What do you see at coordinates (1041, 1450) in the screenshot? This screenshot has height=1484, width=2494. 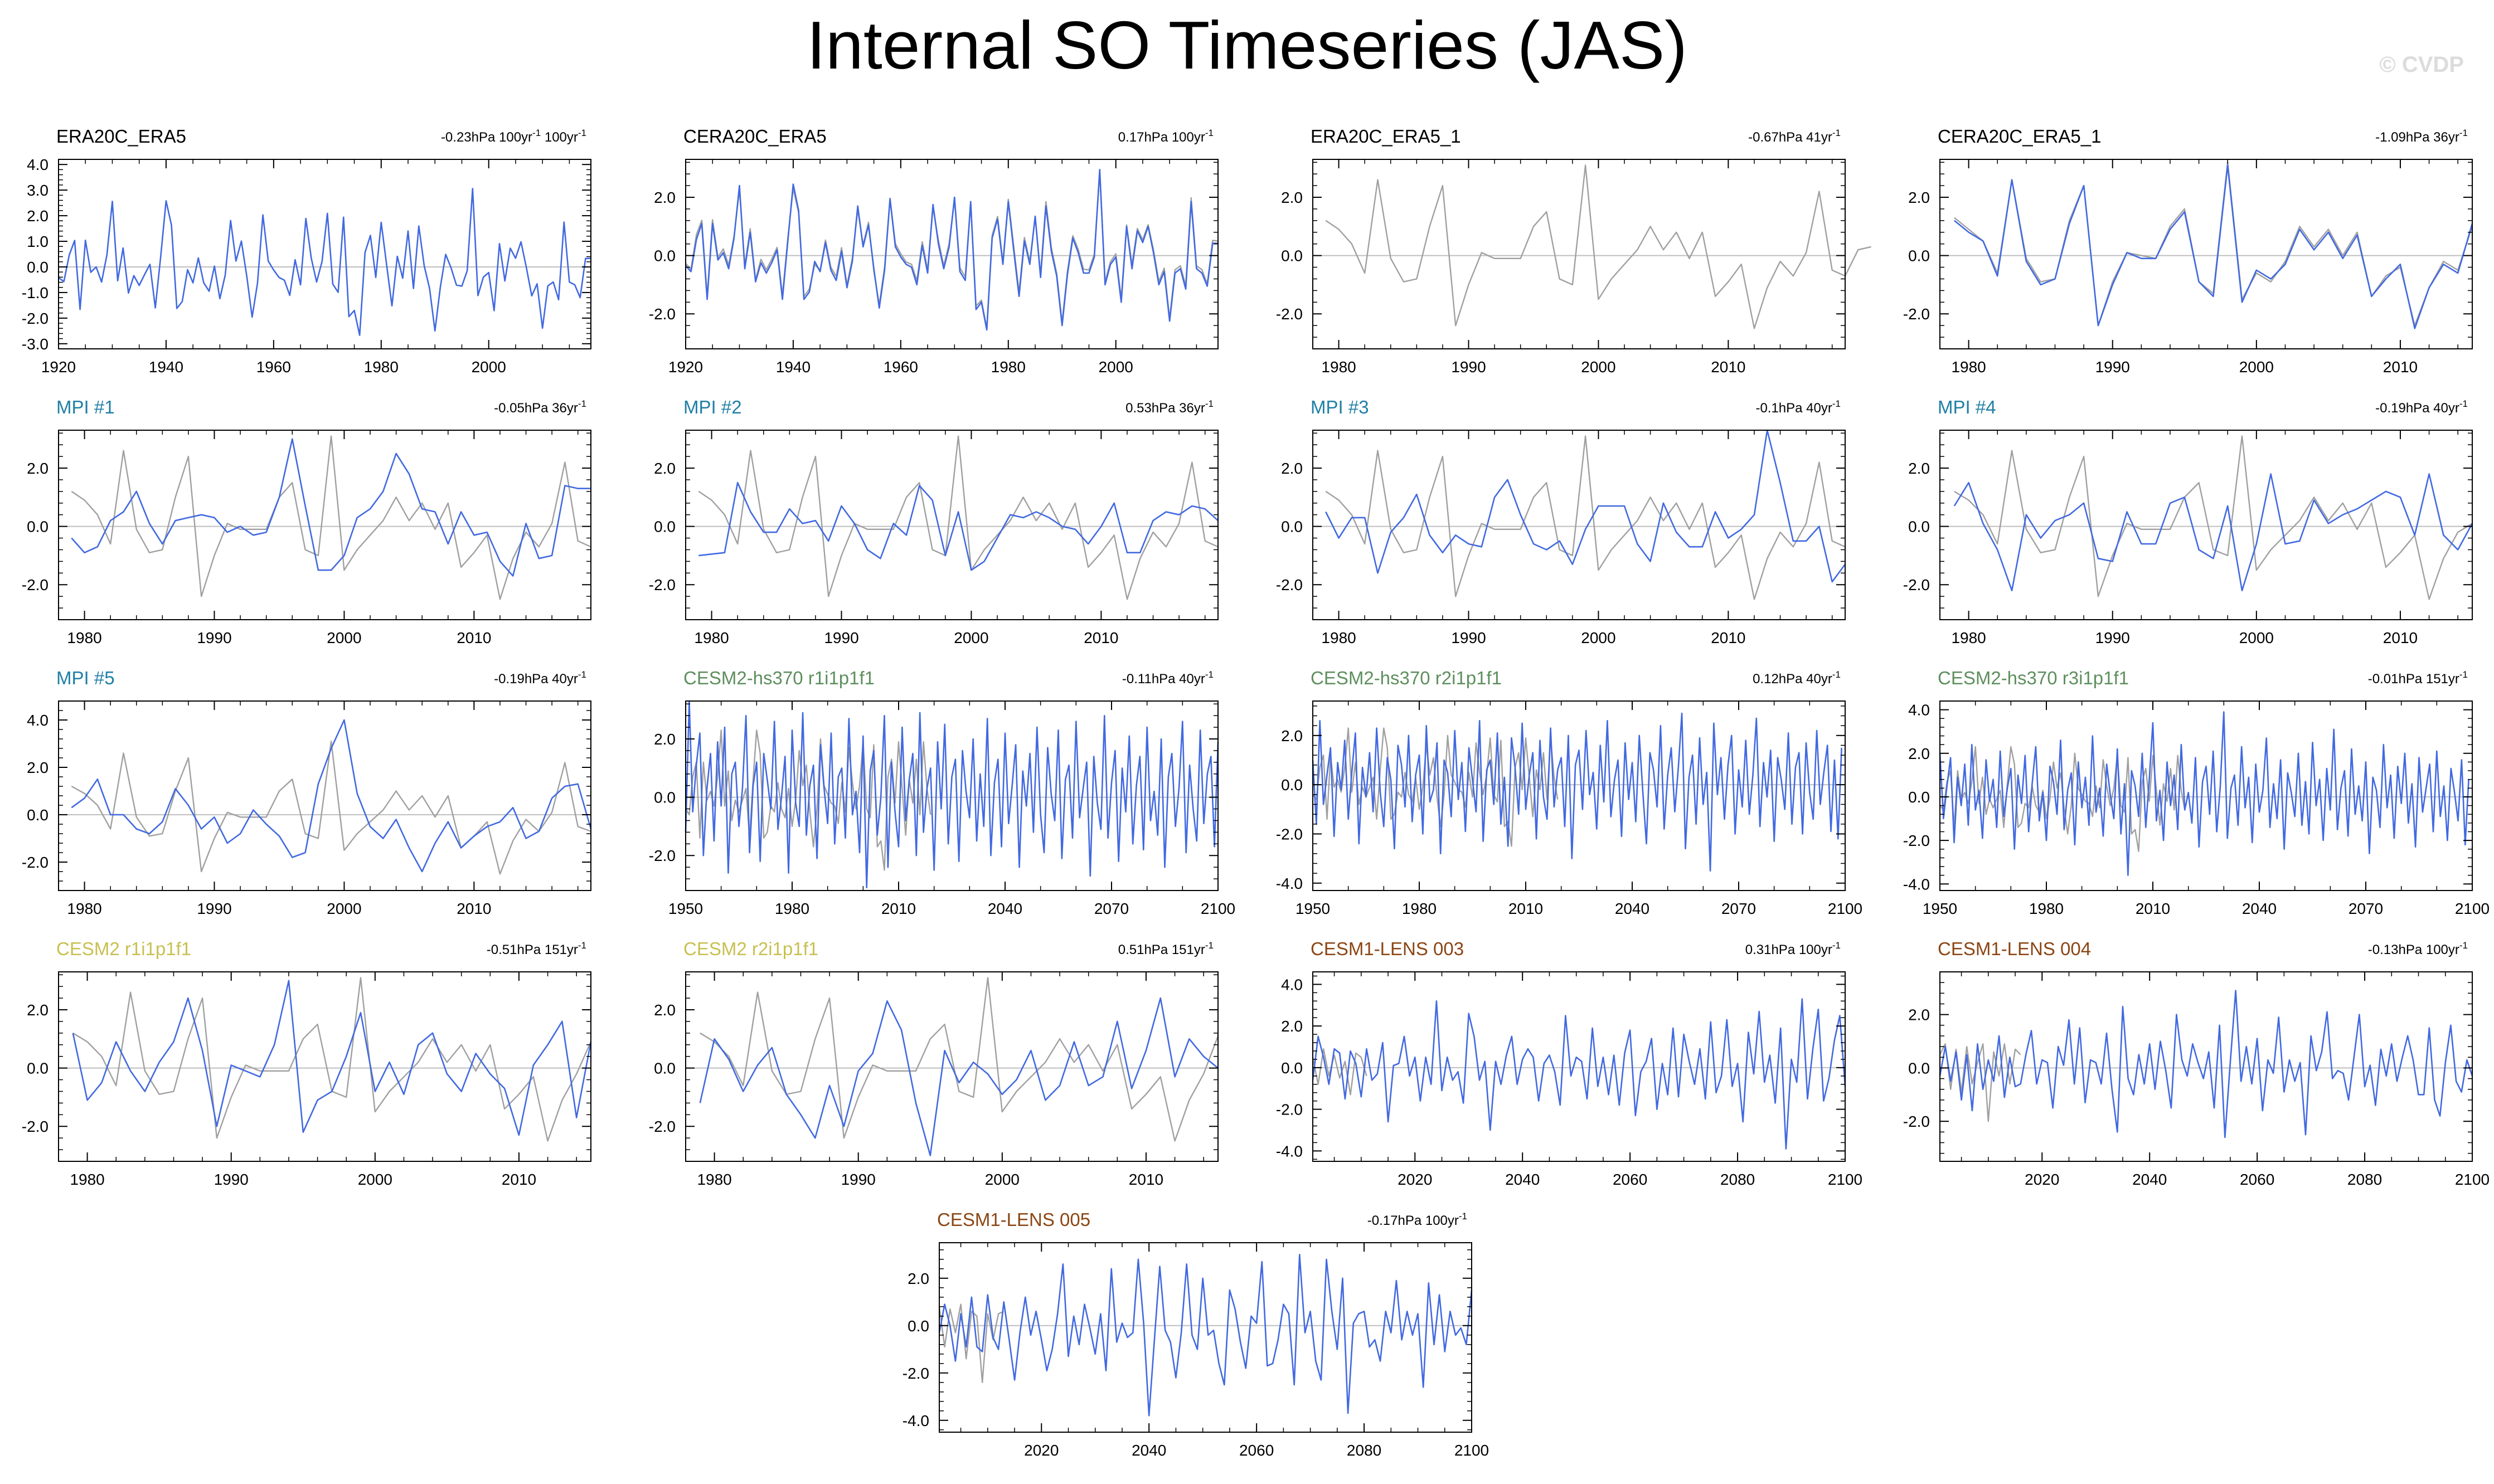 I see `x-tick-label: 2020` at bounding box center [1041, 1450].